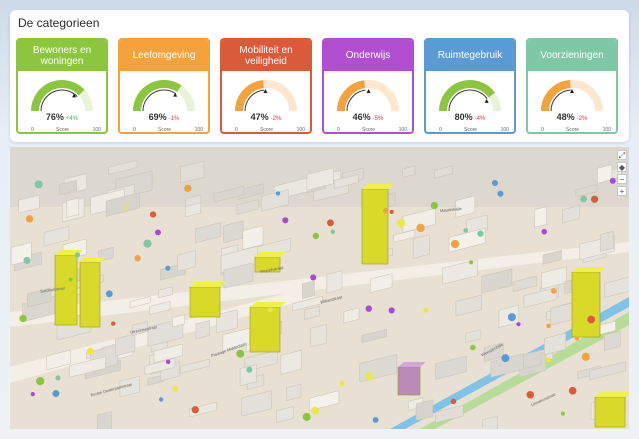 This screenshot has width=639, height=439. What do you see at coordinates (470, 86) in the screenshot?
I see `category-card: Ruimtegebruik 80% -4% 0 Score 100` at bounding box center [470, 86].